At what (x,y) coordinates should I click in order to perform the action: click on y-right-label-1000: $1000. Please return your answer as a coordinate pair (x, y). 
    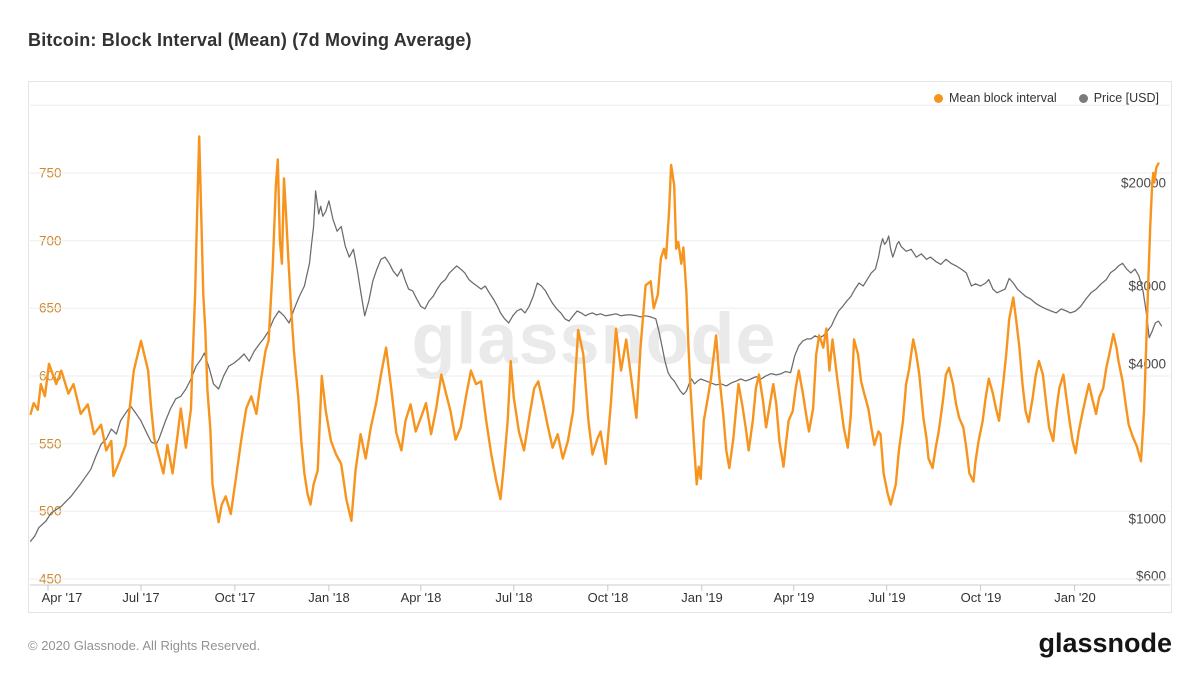
    Looking at the image, I should click on (1147, 519).